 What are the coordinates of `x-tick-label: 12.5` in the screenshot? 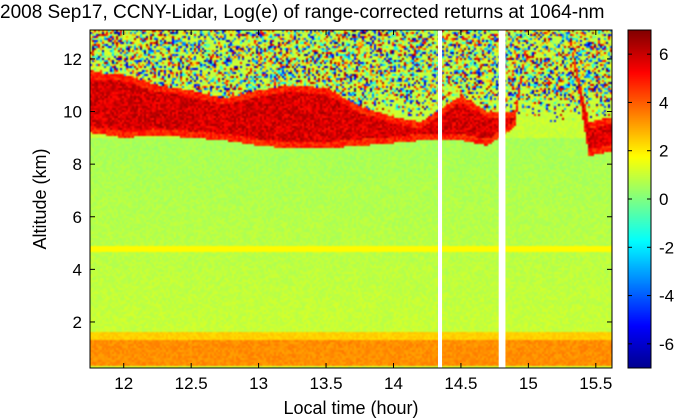 It's located at (191, 383).